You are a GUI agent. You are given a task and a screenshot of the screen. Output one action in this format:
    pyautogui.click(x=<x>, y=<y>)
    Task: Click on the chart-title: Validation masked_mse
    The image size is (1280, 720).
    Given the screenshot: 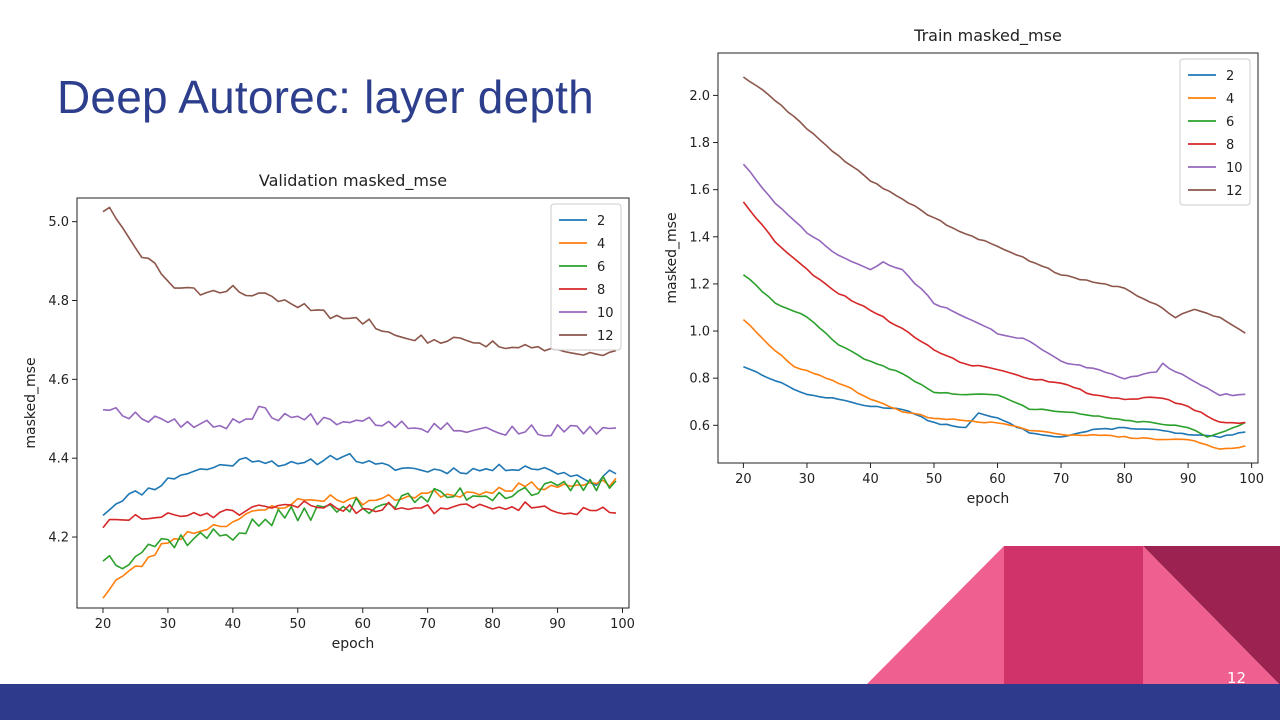 What is the action you would take?
    pyautogui.click(x=353, y=181)
    